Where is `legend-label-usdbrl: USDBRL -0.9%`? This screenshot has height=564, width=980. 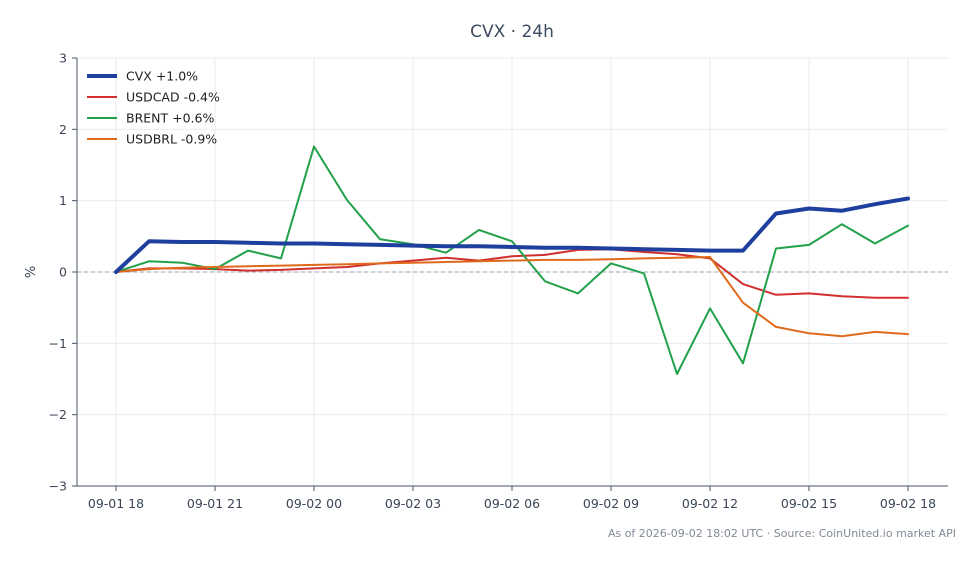 legend-label-usdbrl: USDBRL -0.9% is located at coordinates (171, 139).